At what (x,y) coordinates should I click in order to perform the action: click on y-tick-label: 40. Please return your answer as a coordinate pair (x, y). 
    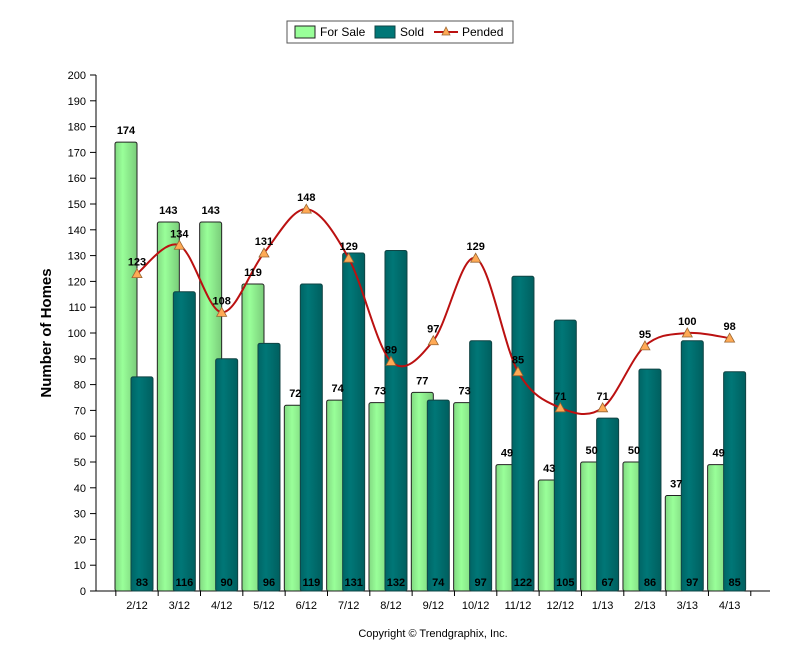
    Looking at the image, I should click on (80, 489).